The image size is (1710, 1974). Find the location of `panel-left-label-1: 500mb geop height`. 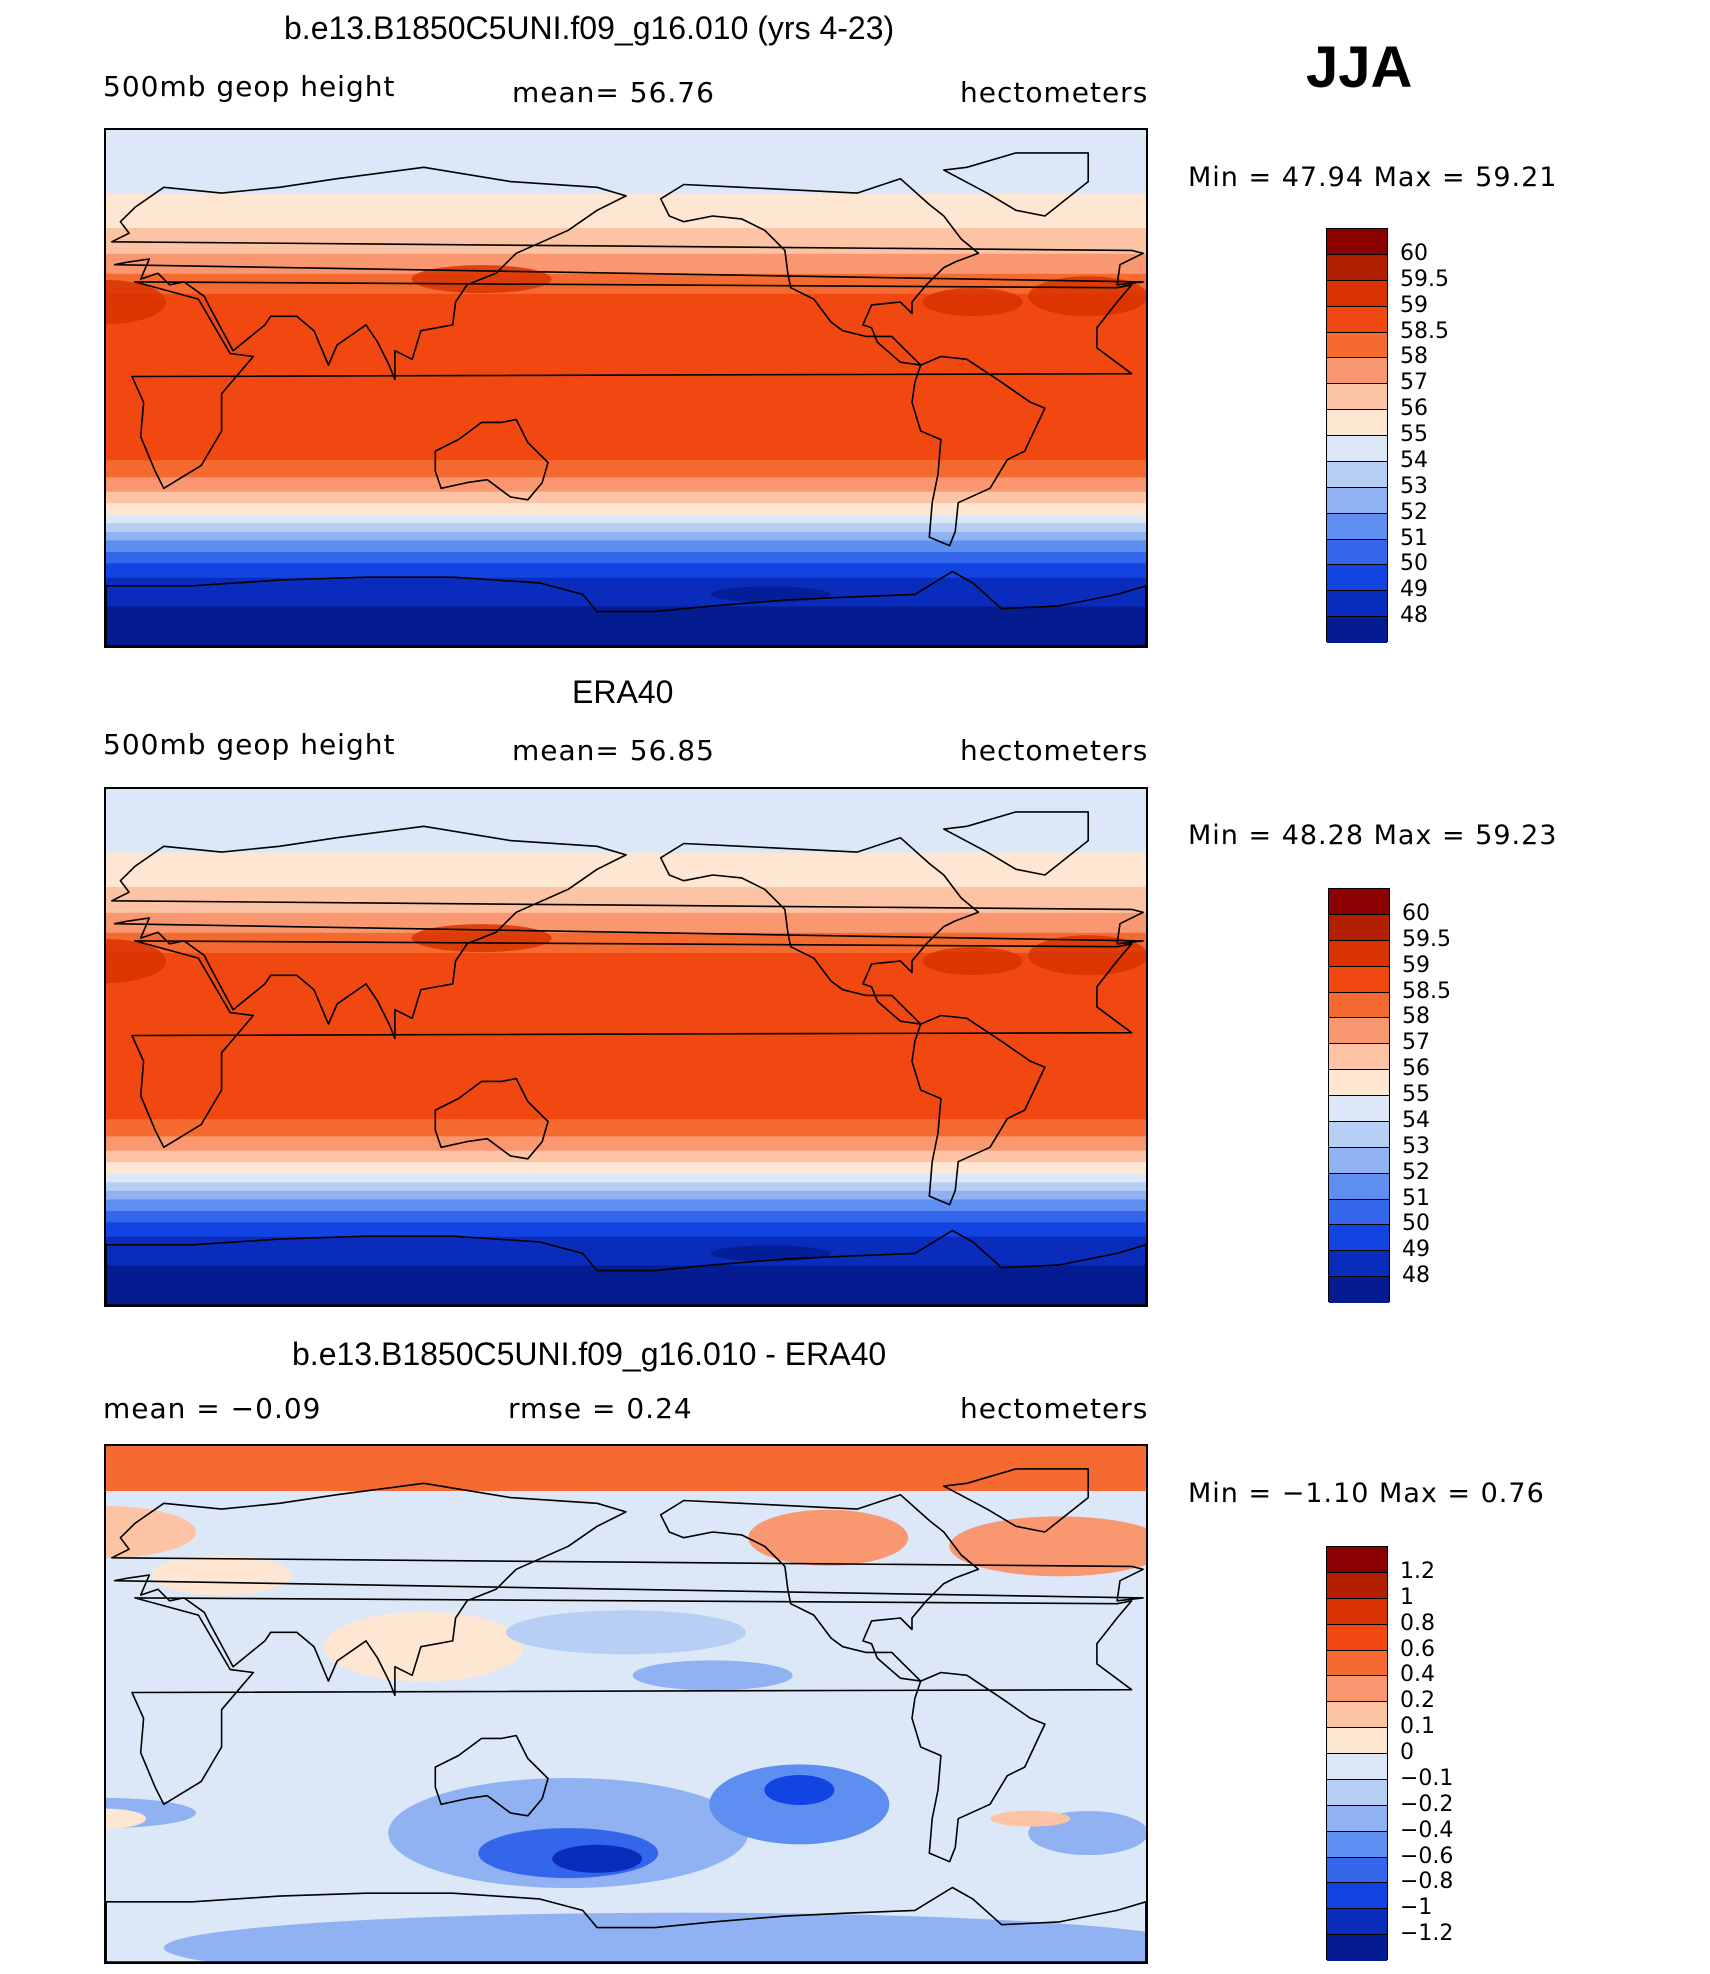

panel-left-label-1: 500mb geop height is located at coordinates (249, 86).